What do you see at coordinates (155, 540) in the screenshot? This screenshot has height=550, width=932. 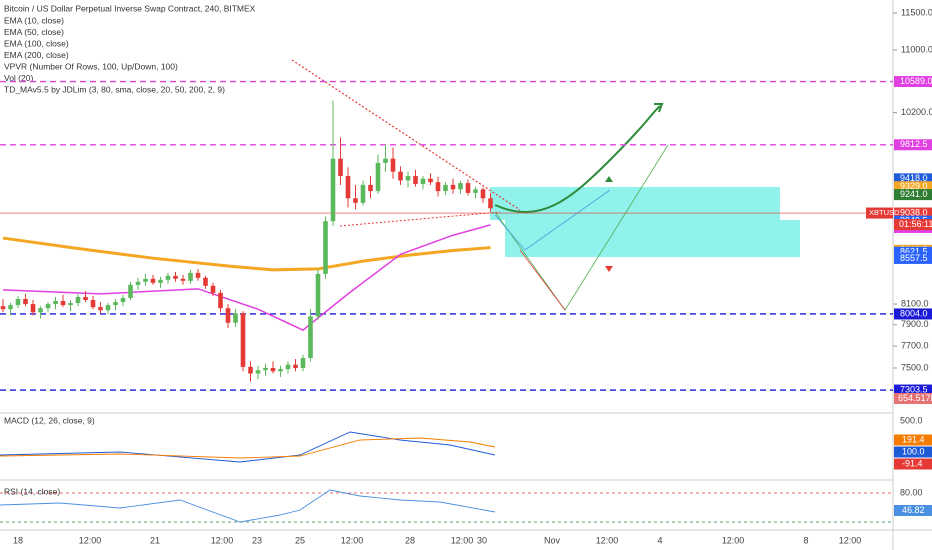 I see `x-tick-label: 21` at bounding box center [155, 540].